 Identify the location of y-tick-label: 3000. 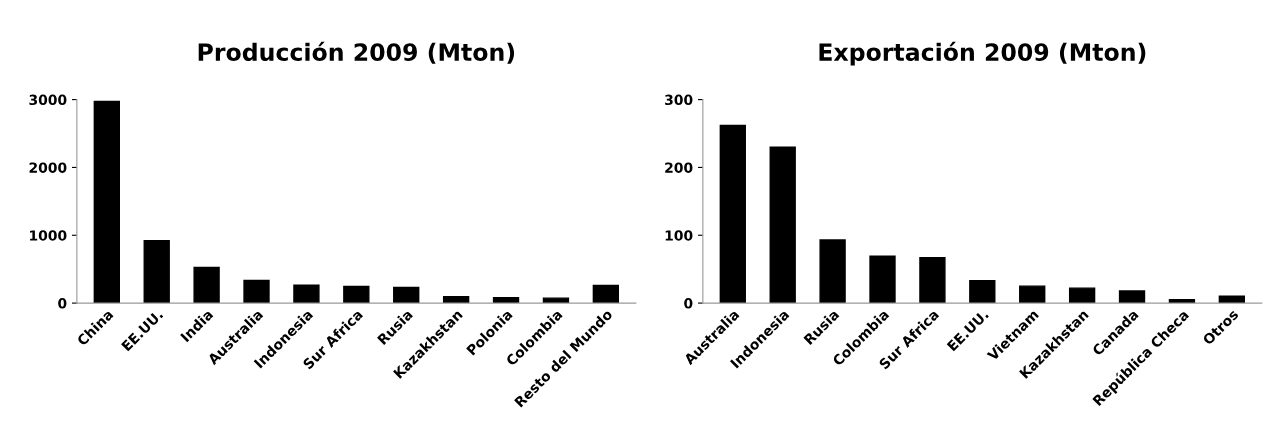
(48, 100).